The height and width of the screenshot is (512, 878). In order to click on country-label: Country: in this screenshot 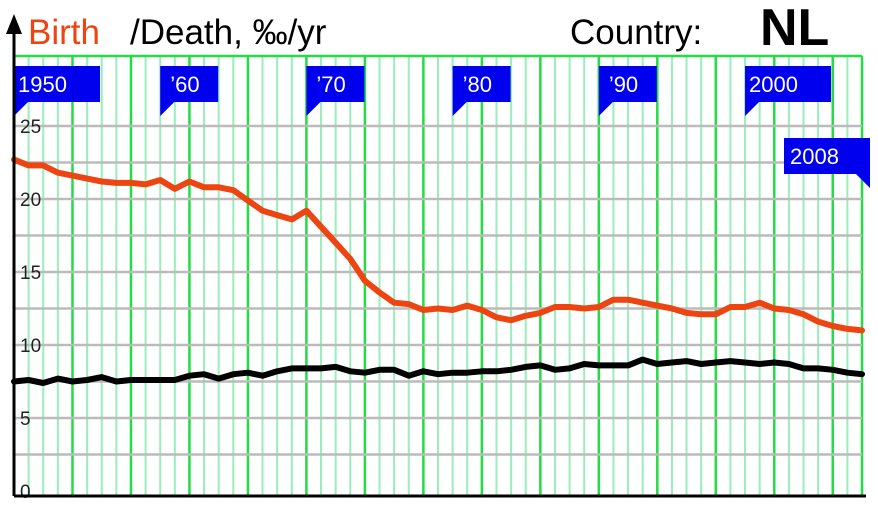, I will do `click(636, 32)`.